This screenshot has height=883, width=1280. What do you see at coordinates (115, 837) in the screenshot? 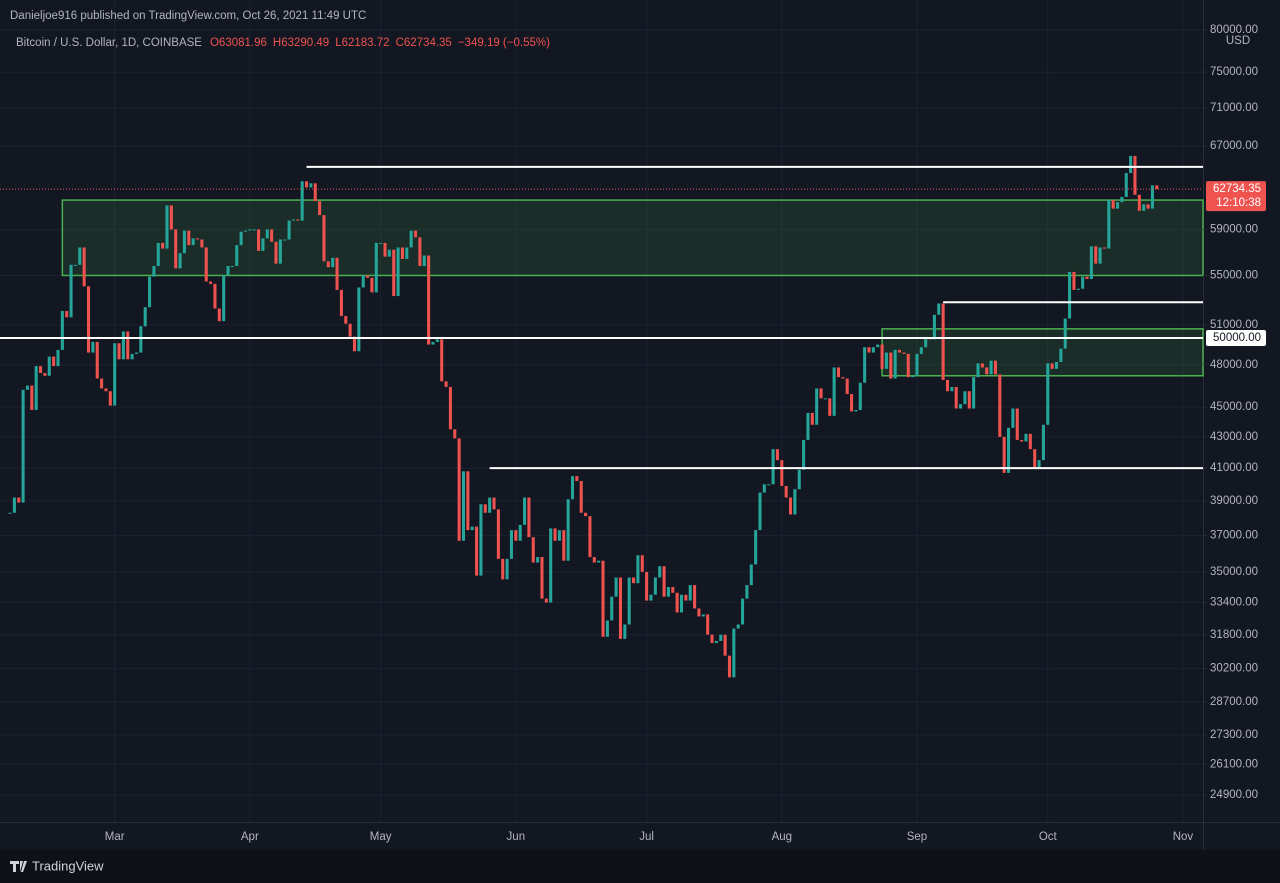
I see `x-tick-label: Mar` at bounding box center [115, 837].